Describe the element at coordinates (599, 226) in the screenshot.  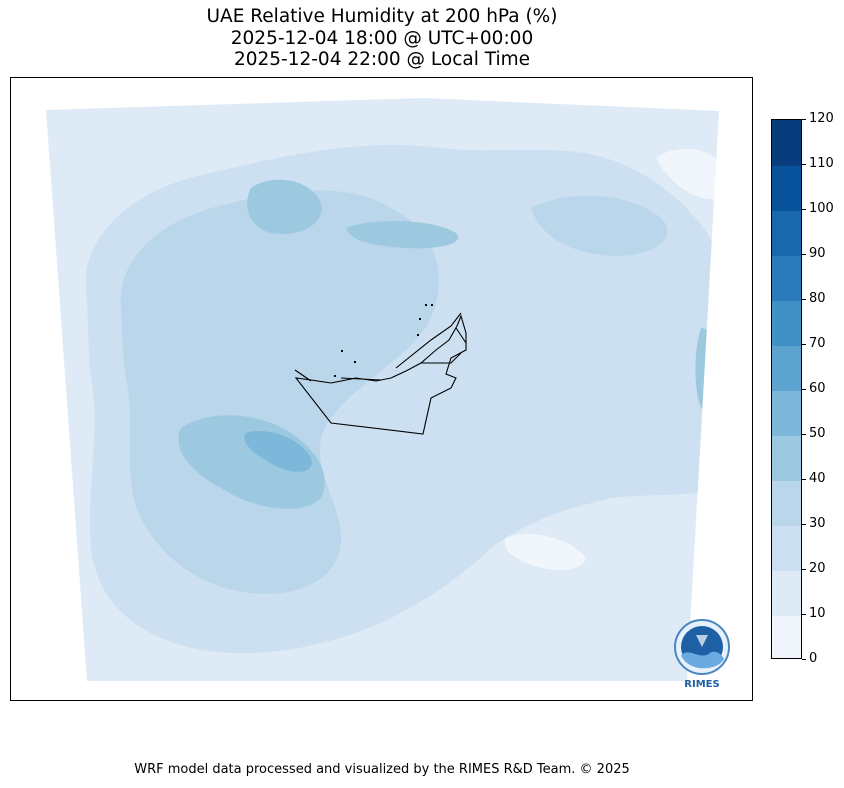
I see `humidity-band-30-40-east` at that location.